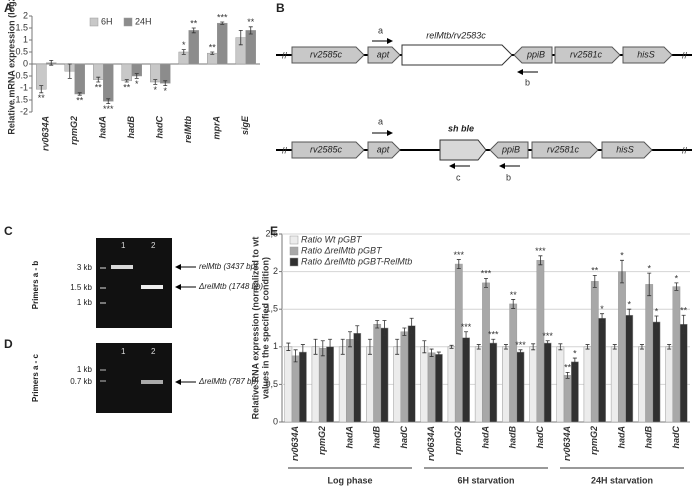  What do you see at coordinates (646, 54) in the screenshot?
I see `gene-label: hisS` at bounding box center [646, 54].